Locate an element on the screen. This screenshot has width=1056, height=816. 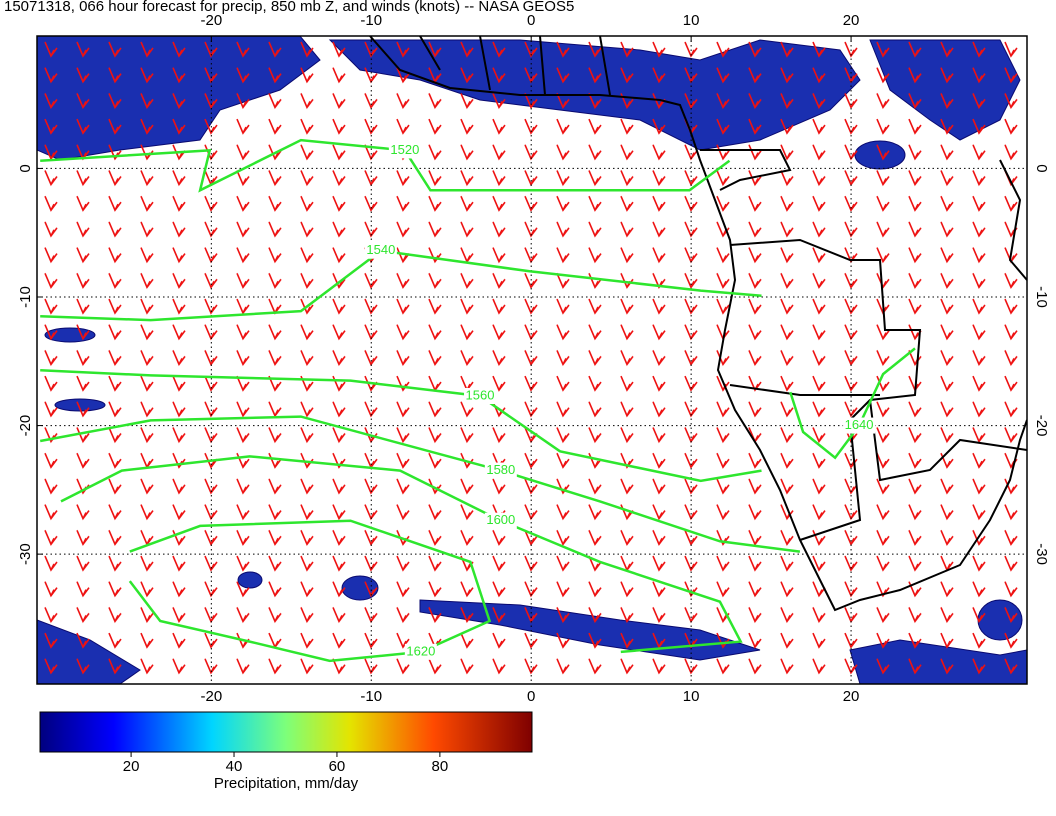
contour-label: 1580 is located at coordinates (500, 469).